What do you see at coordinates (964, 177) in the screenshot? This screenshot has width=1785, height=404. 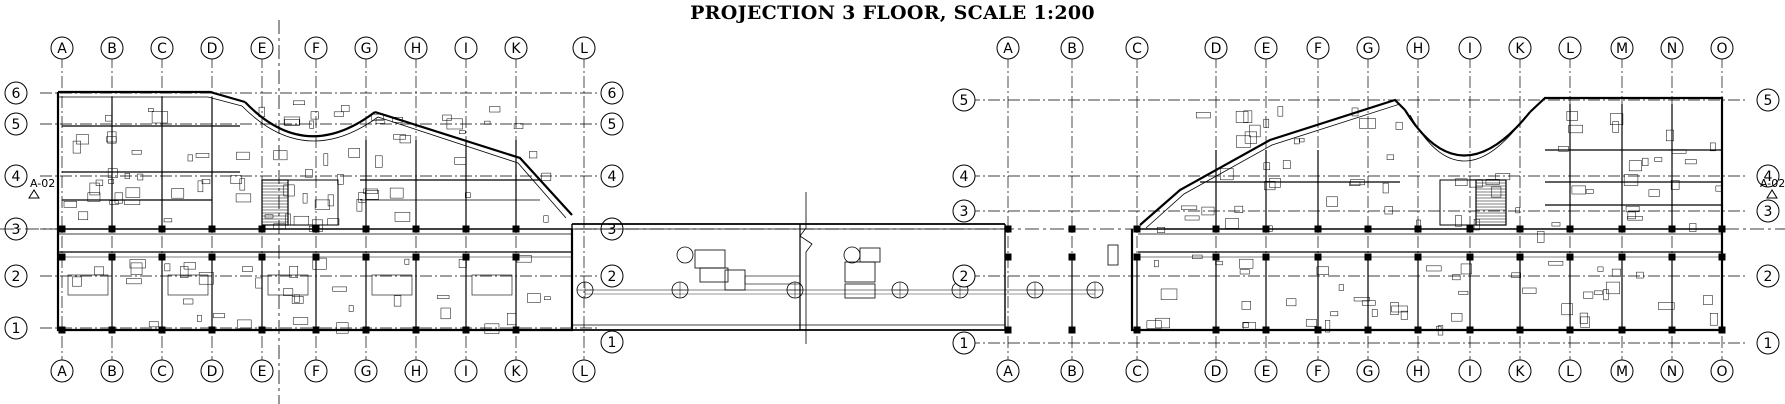 I see `grid-bubble-label: 4` at bounding box center [964, 177].